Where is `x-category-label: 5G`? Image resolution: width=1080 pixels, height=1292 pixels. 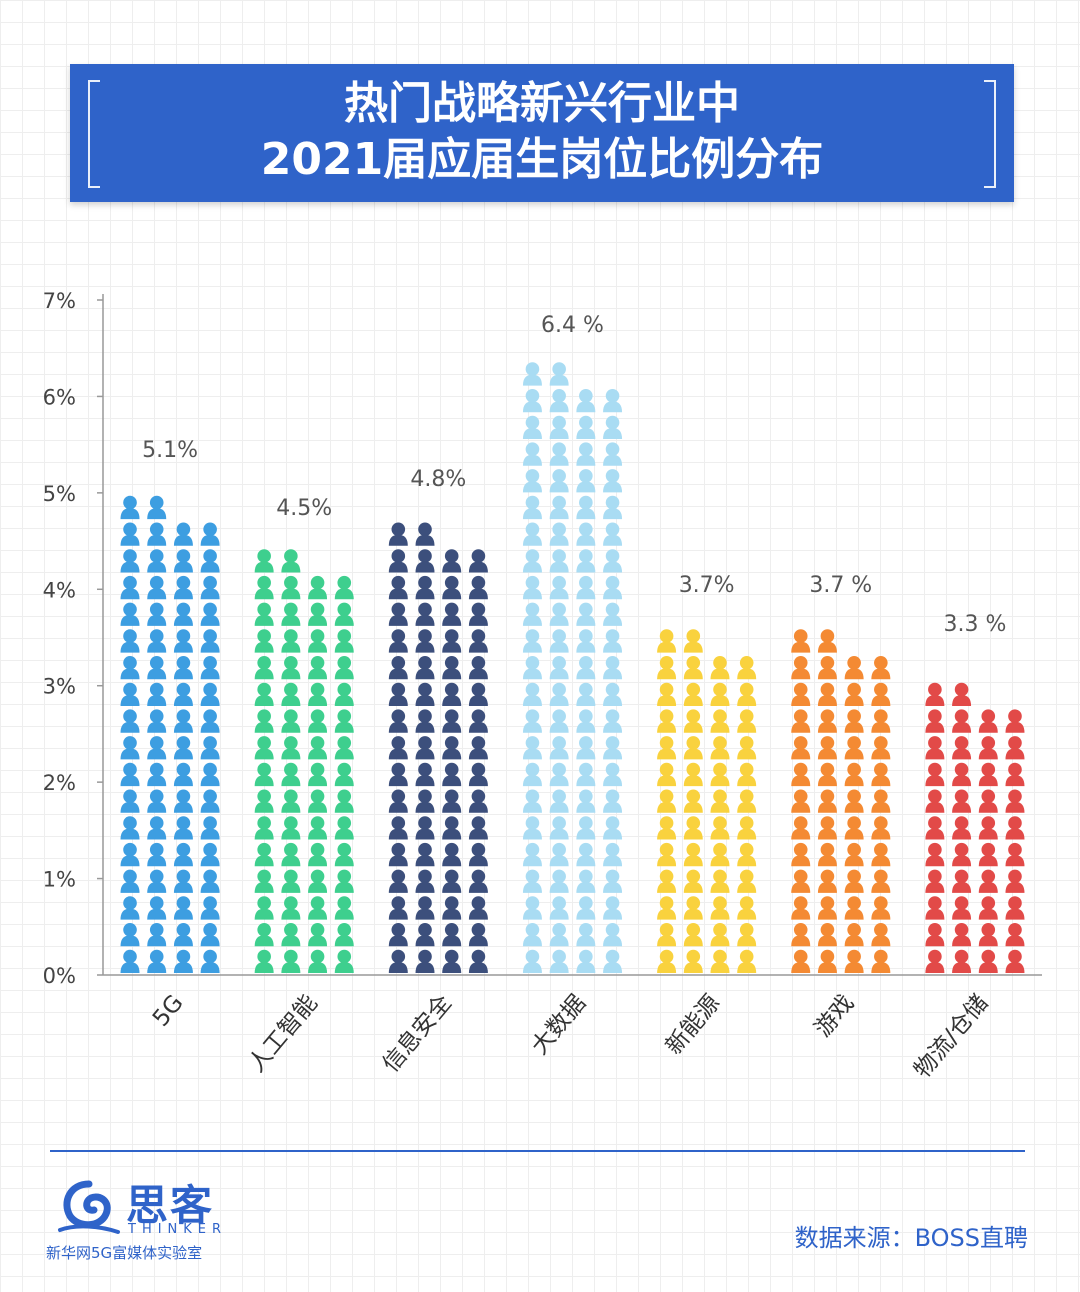 x-category-label: 5G is located at coordinates (168, 1011).